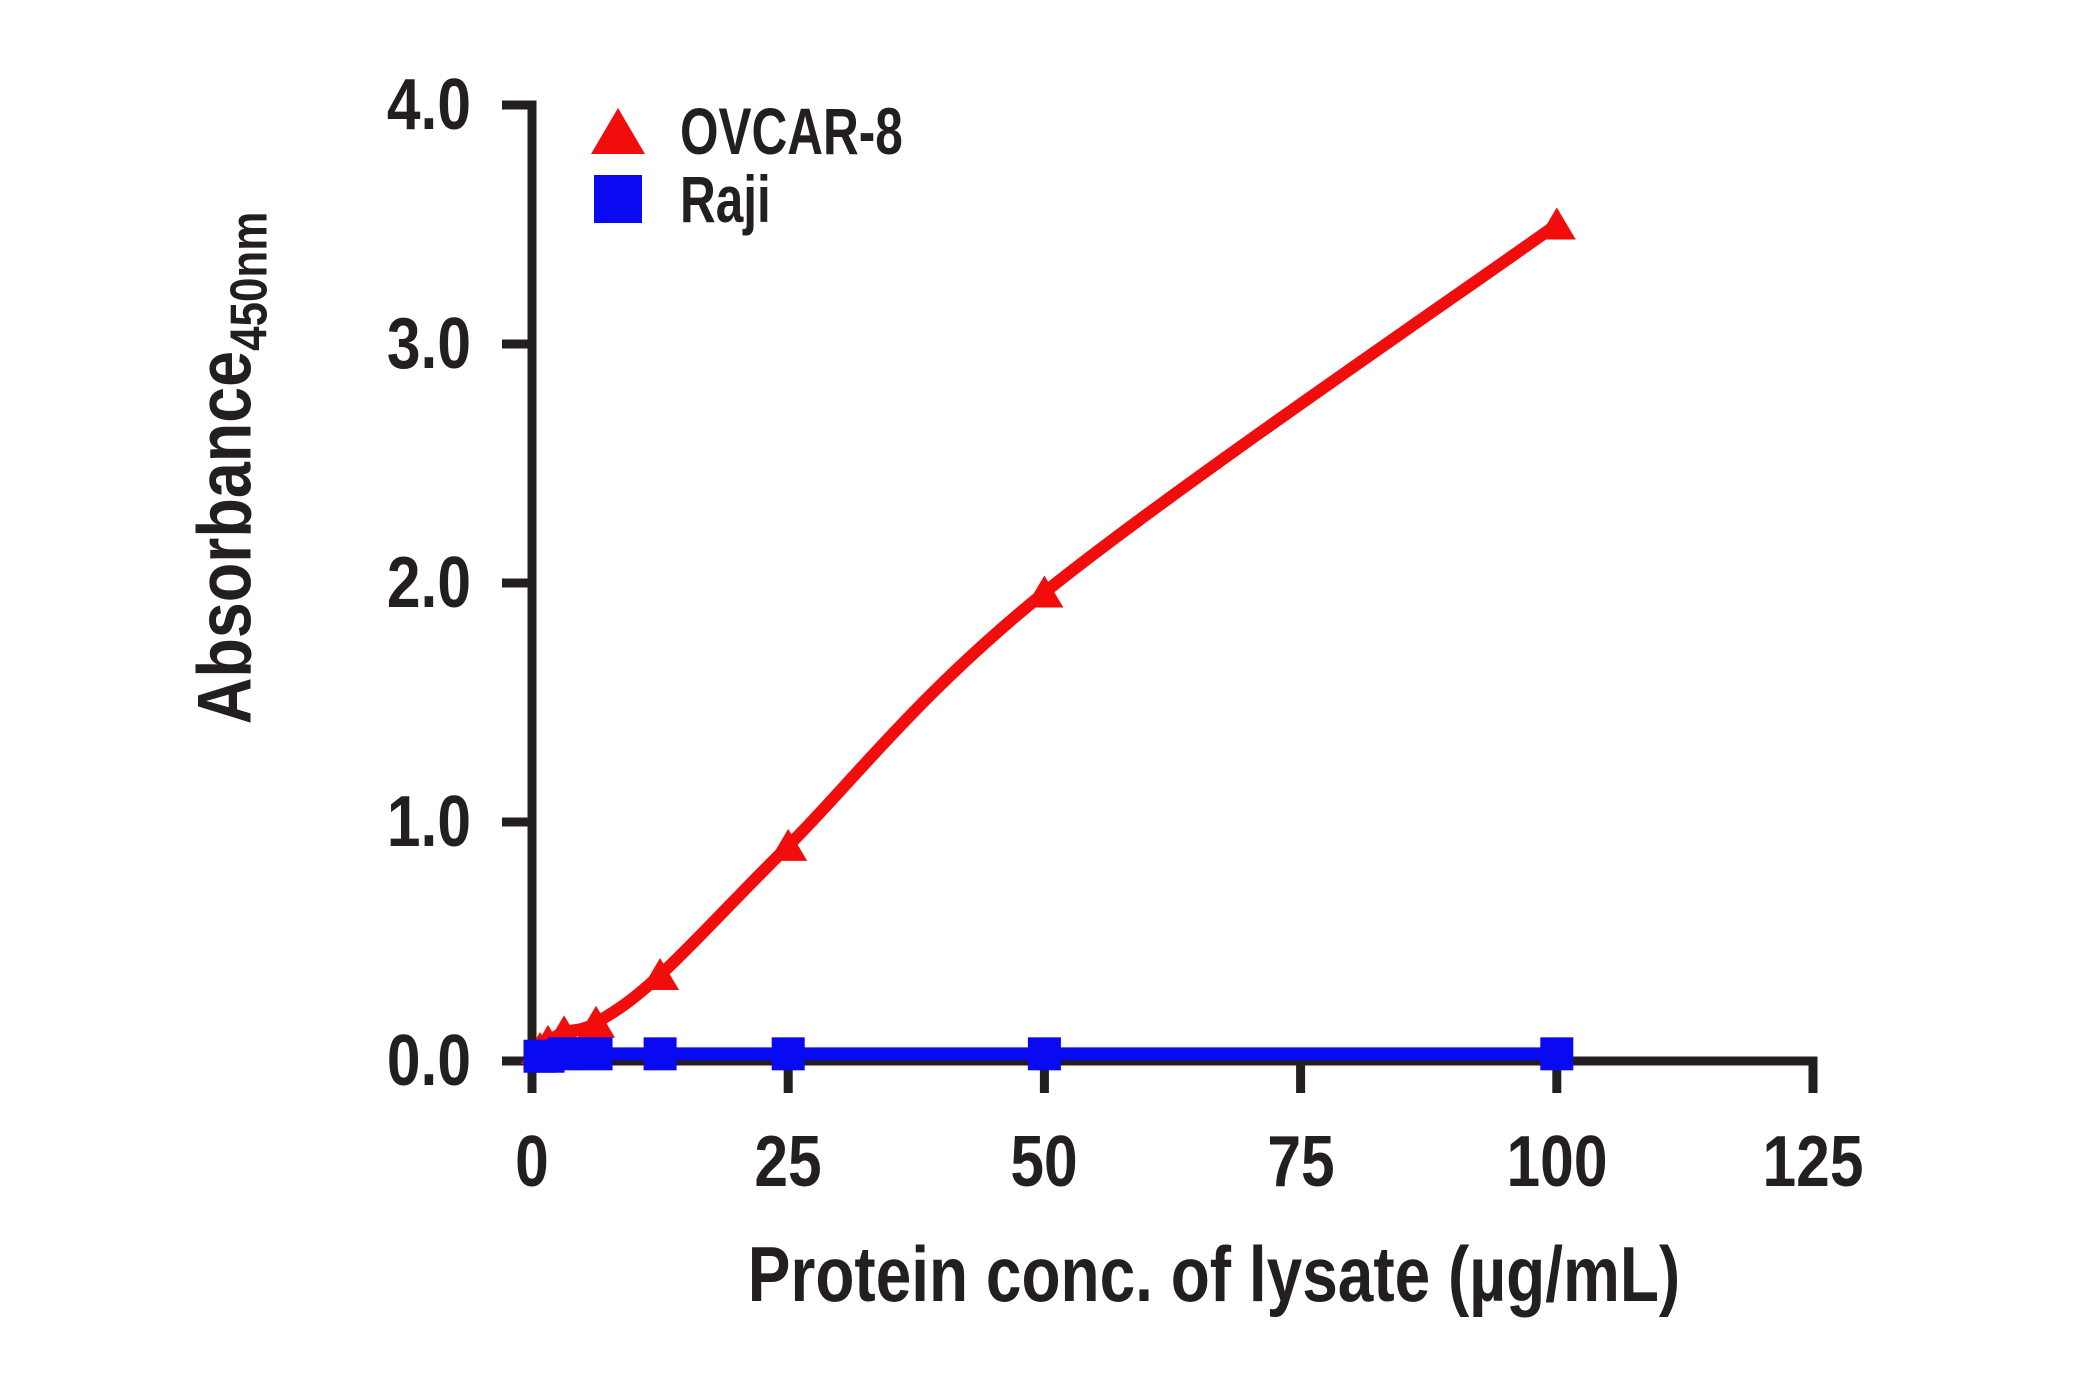 This screenshot has height=1400, width=2080. I want to click on y-tick-label: 3.0, so click(428, 344).